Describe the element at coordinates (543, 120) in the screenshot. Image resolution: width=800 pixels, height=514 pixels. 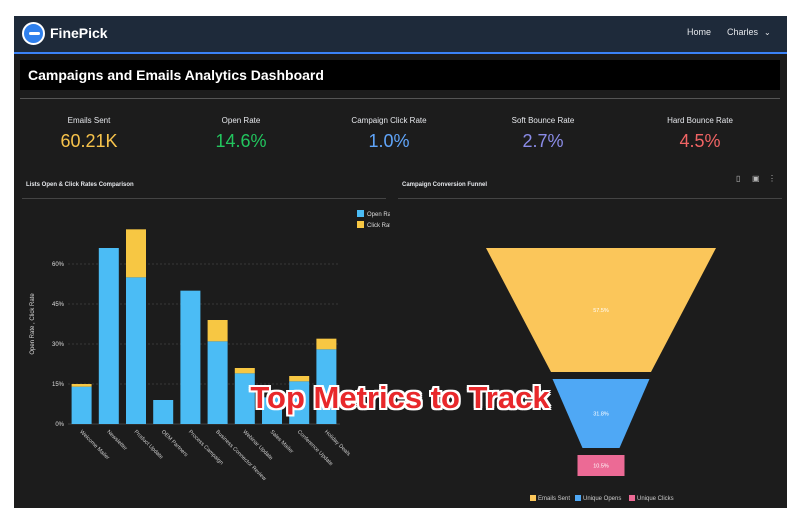
I see `kpi-label: Soft Bounce Rate` at that location.